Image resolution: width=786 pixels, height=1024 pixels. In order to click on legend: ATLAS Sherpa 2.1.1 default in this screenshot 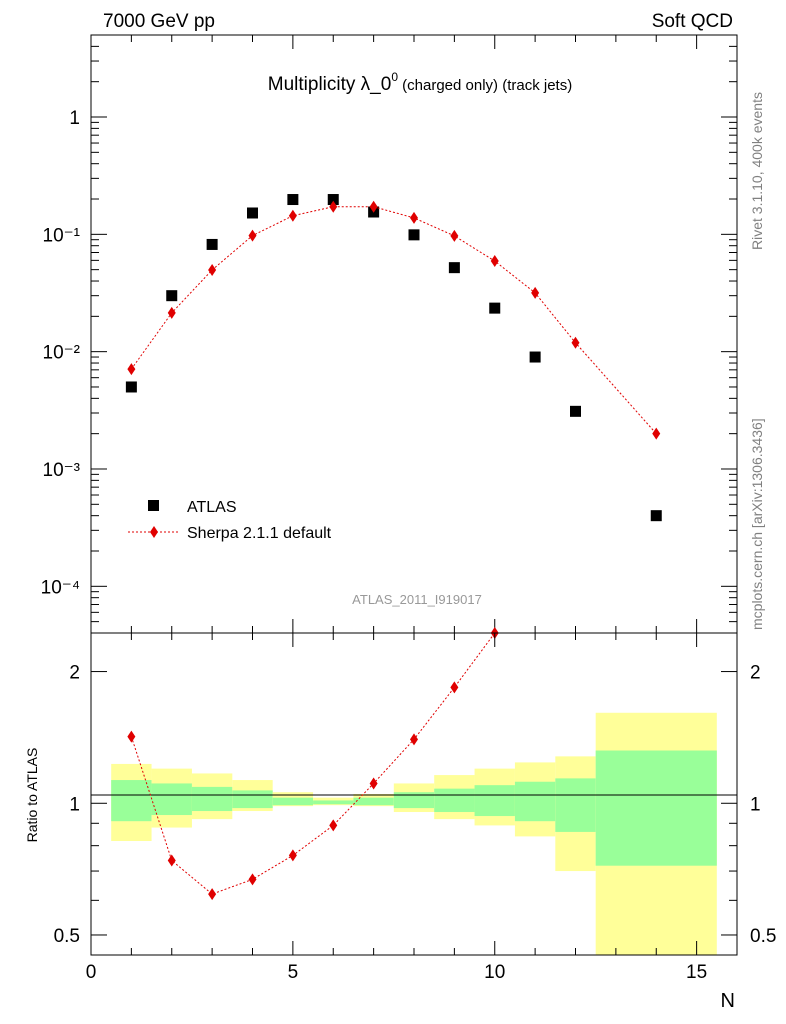, I will do `click(230, 520)`.